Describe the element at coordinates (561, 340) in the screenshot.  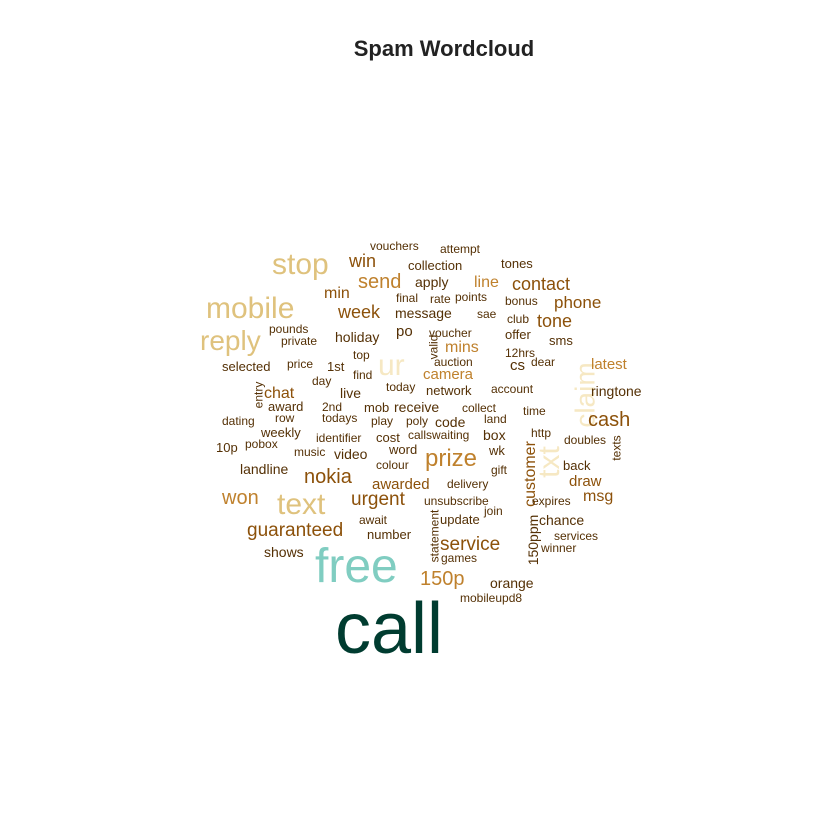
I see `word-sms: sms` at that location.